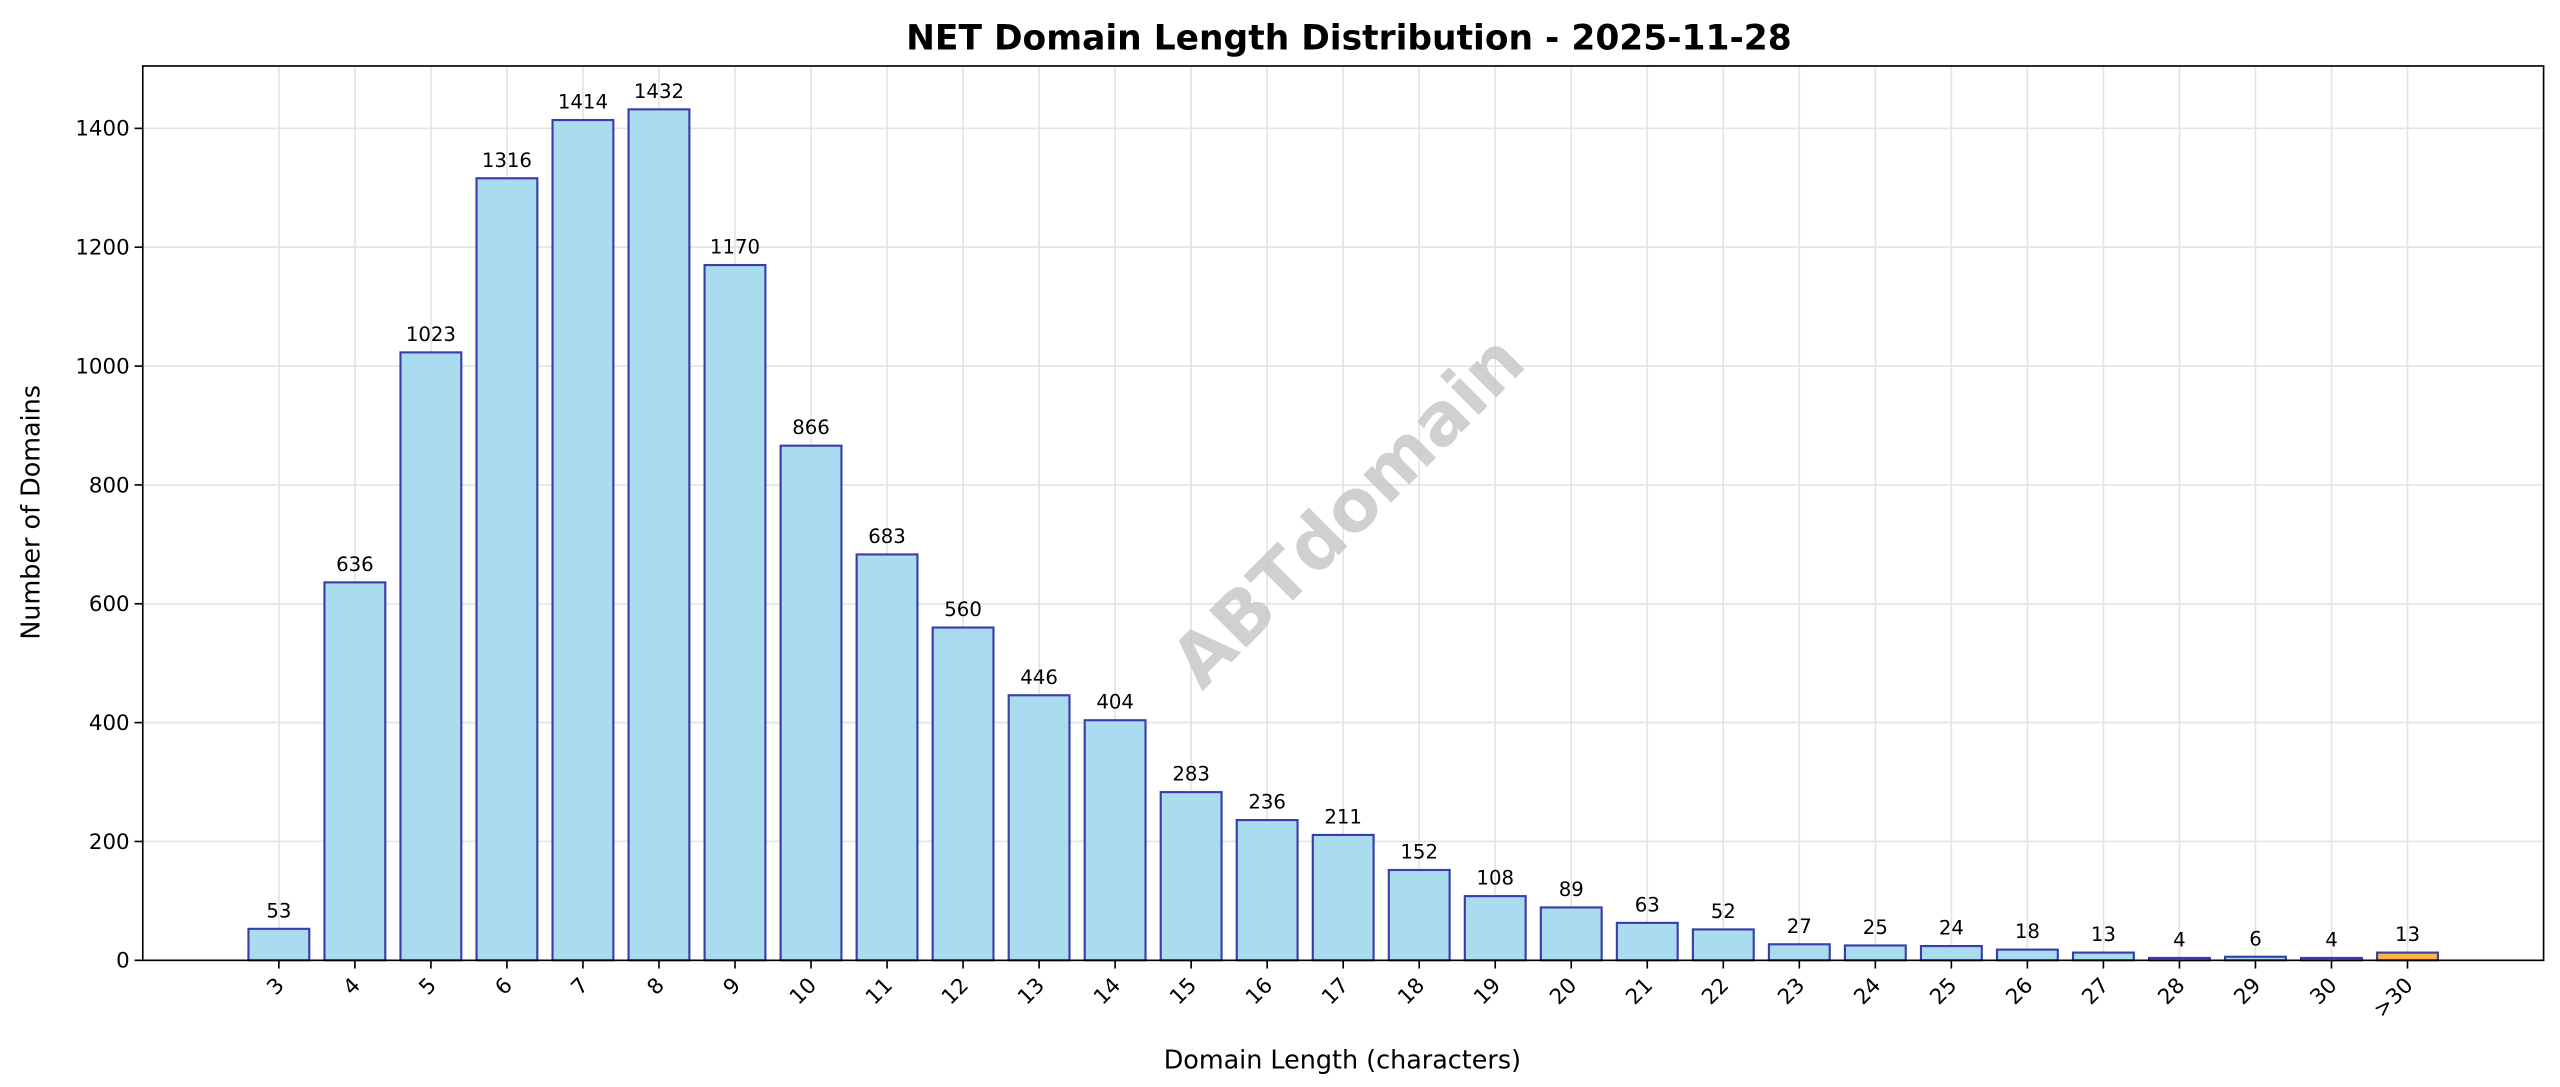  Describe the element at coordinates (1791, 991) in the screenshot. I see `x-tick-label: 23` at that location.